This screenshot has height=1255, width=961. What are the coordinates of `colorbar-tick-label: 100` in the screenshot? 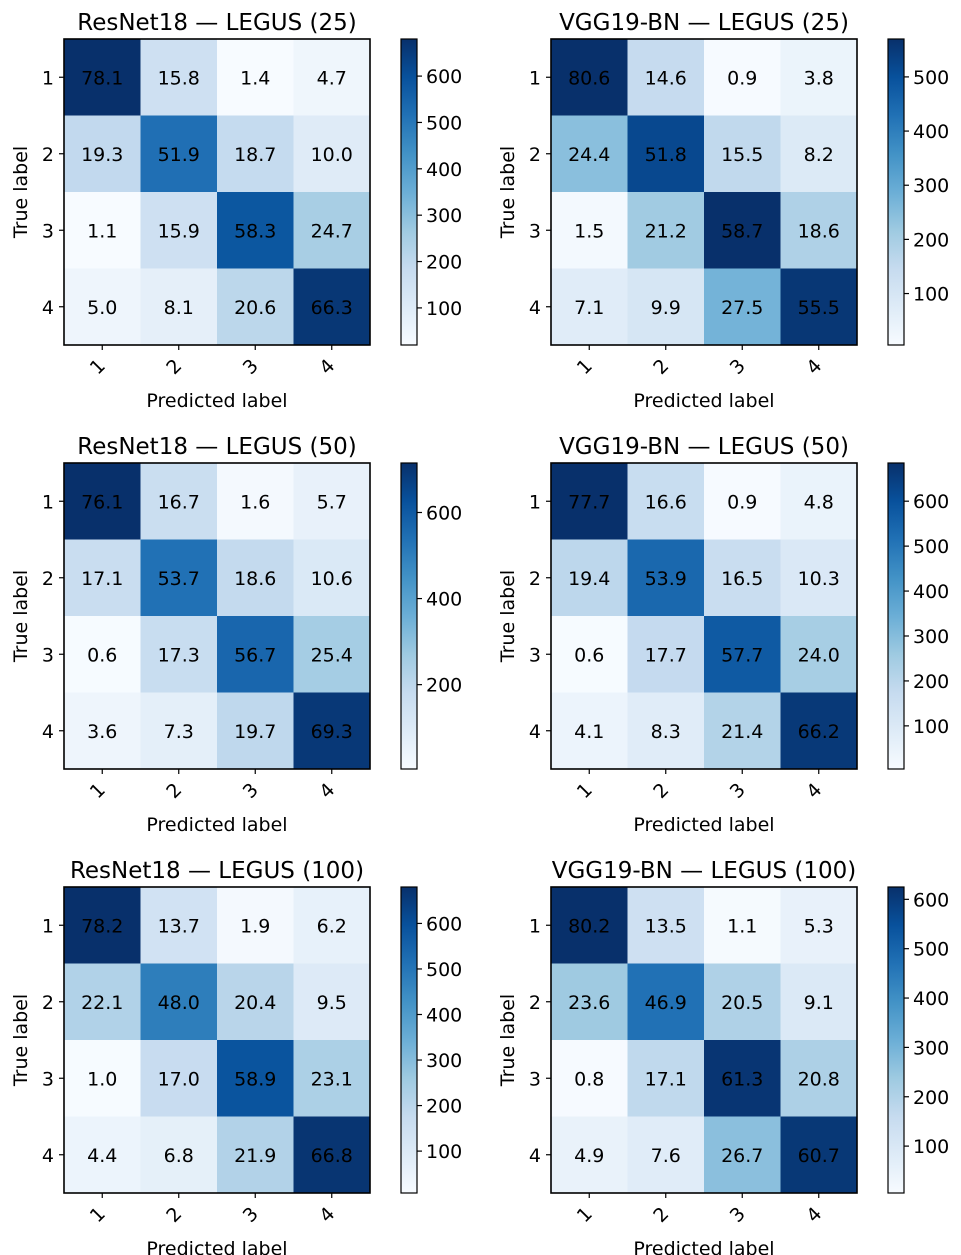 It's located at (444, 309).